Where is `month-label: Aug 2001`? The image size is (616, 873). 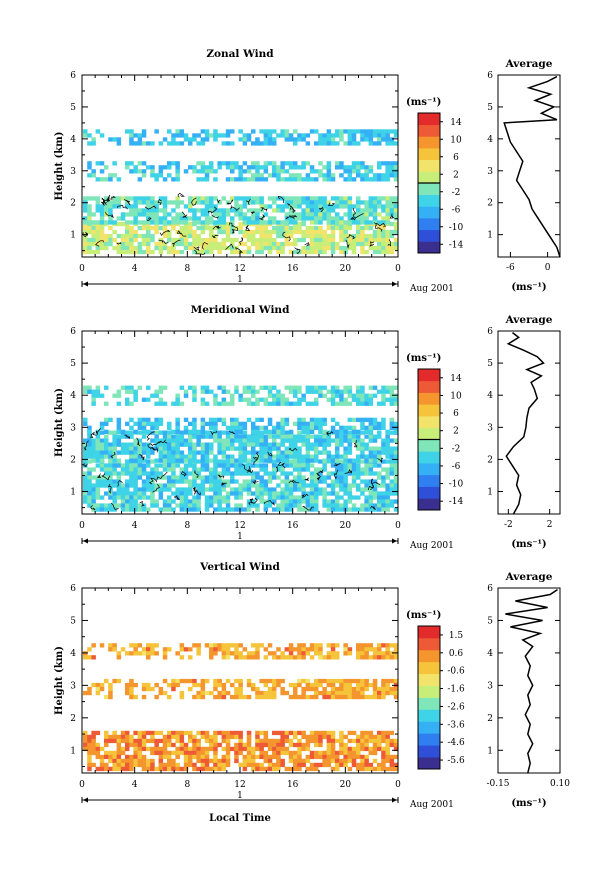
month-label: Aug 2001 is located at coordinates (431, 805).